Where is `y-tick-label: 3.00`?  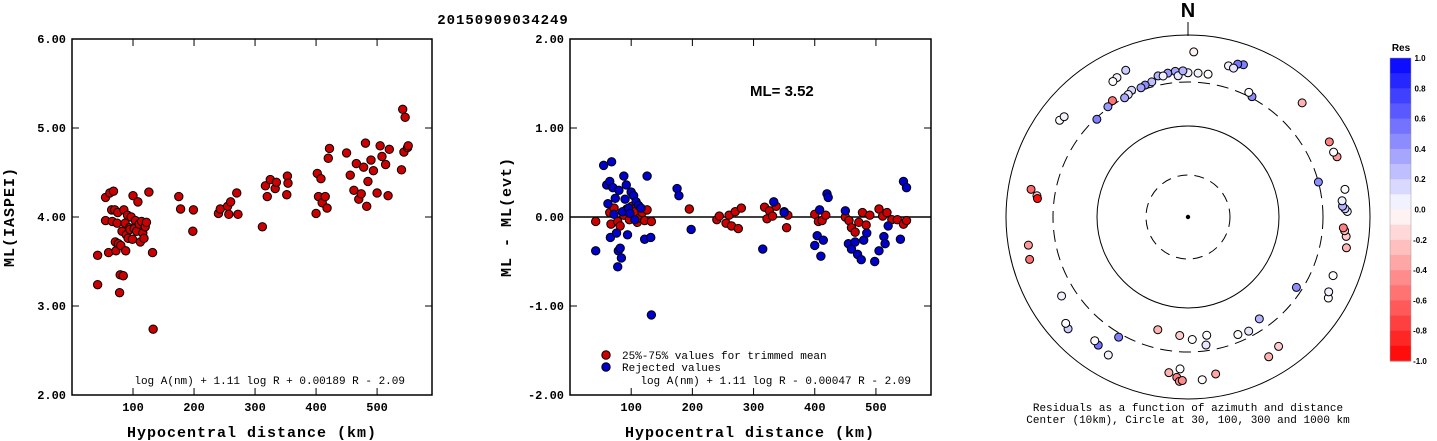 y-tick-label: 3.00 is located at coordinates (51, 307).